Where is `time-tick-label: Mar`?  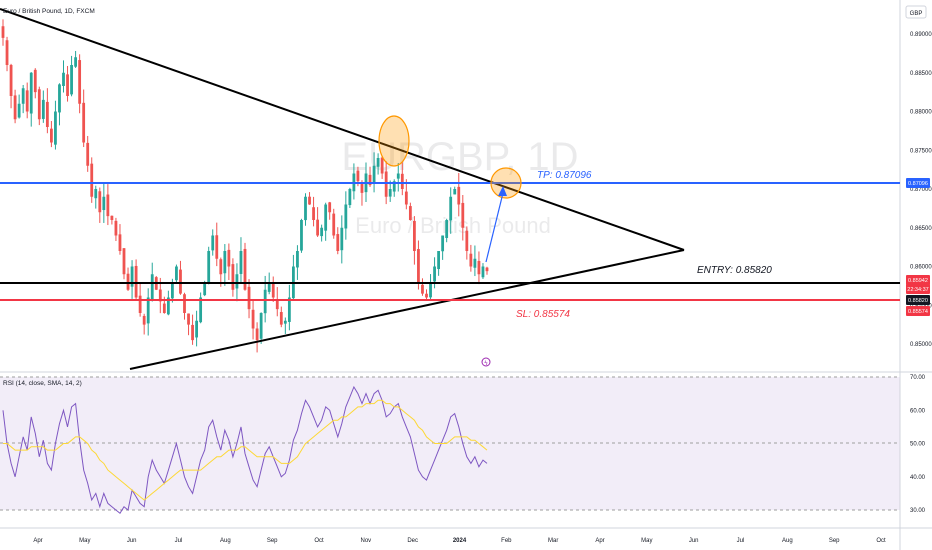 time-tick-label: Mar is located at coordinates (553, 541).